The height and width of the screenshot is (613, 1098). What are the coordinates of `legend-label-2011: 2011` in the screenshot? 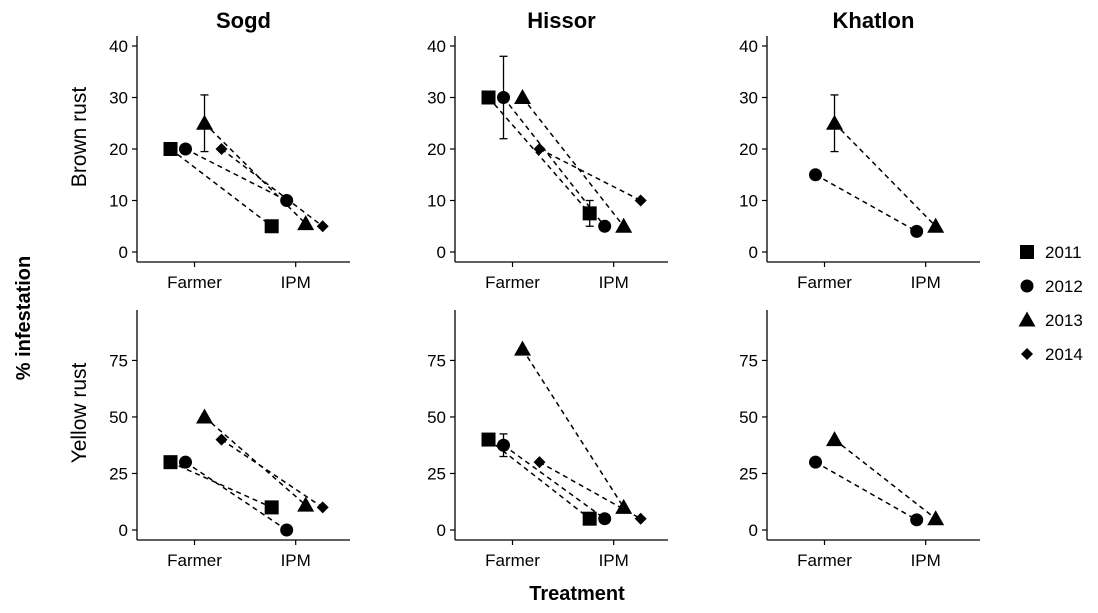 It's located at (1063, 252).